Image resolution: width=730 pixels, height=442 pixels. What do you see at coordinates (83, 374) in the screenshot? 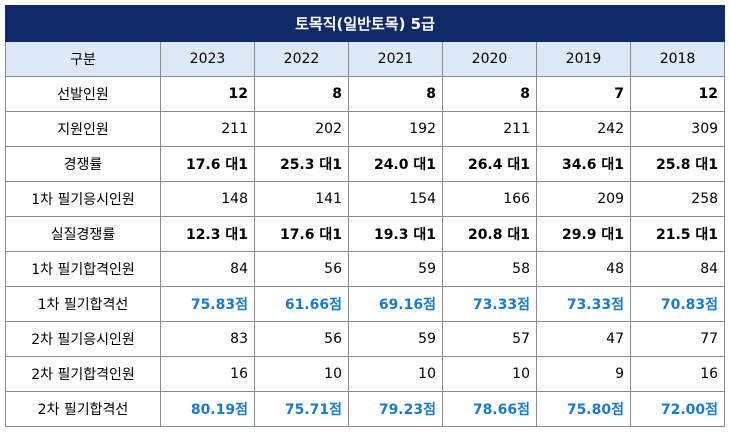
I see `row-label: 2차 필기합격인원` at bounding box center [83, 374].